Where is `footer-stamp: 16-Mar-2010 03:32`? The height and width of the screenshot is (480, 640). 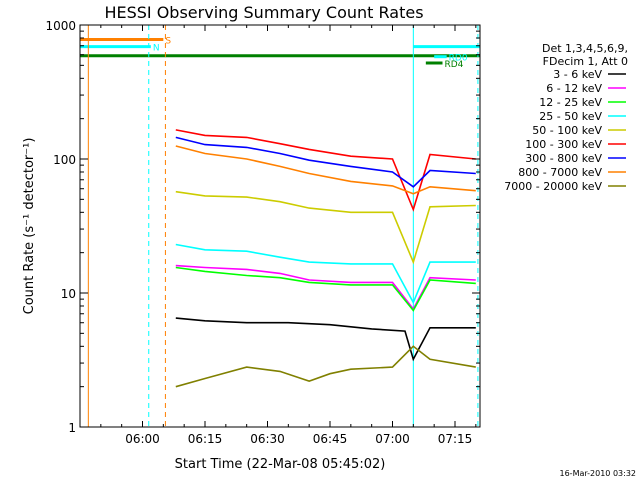 footer-stamp: 16-Mar-2010 03:32 is located at coordinates (598, 473).